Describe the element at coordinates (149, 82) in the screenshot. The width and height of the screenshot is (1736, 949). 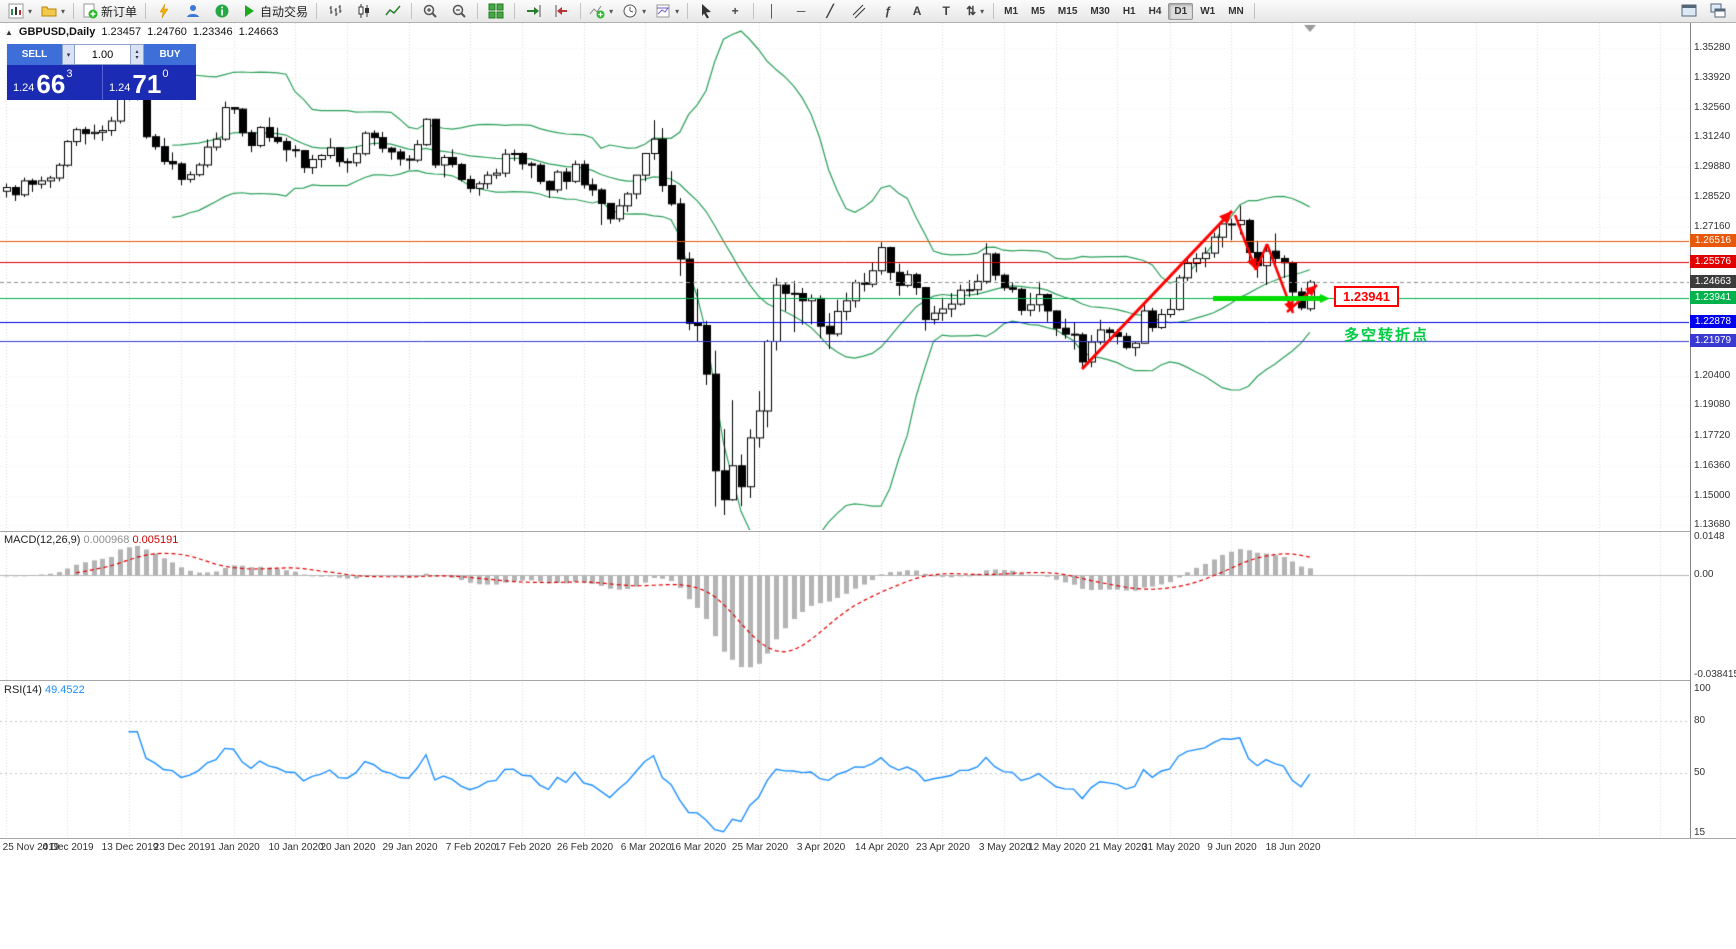
I see `buy-price-button: 1.24 71 0` at that location.